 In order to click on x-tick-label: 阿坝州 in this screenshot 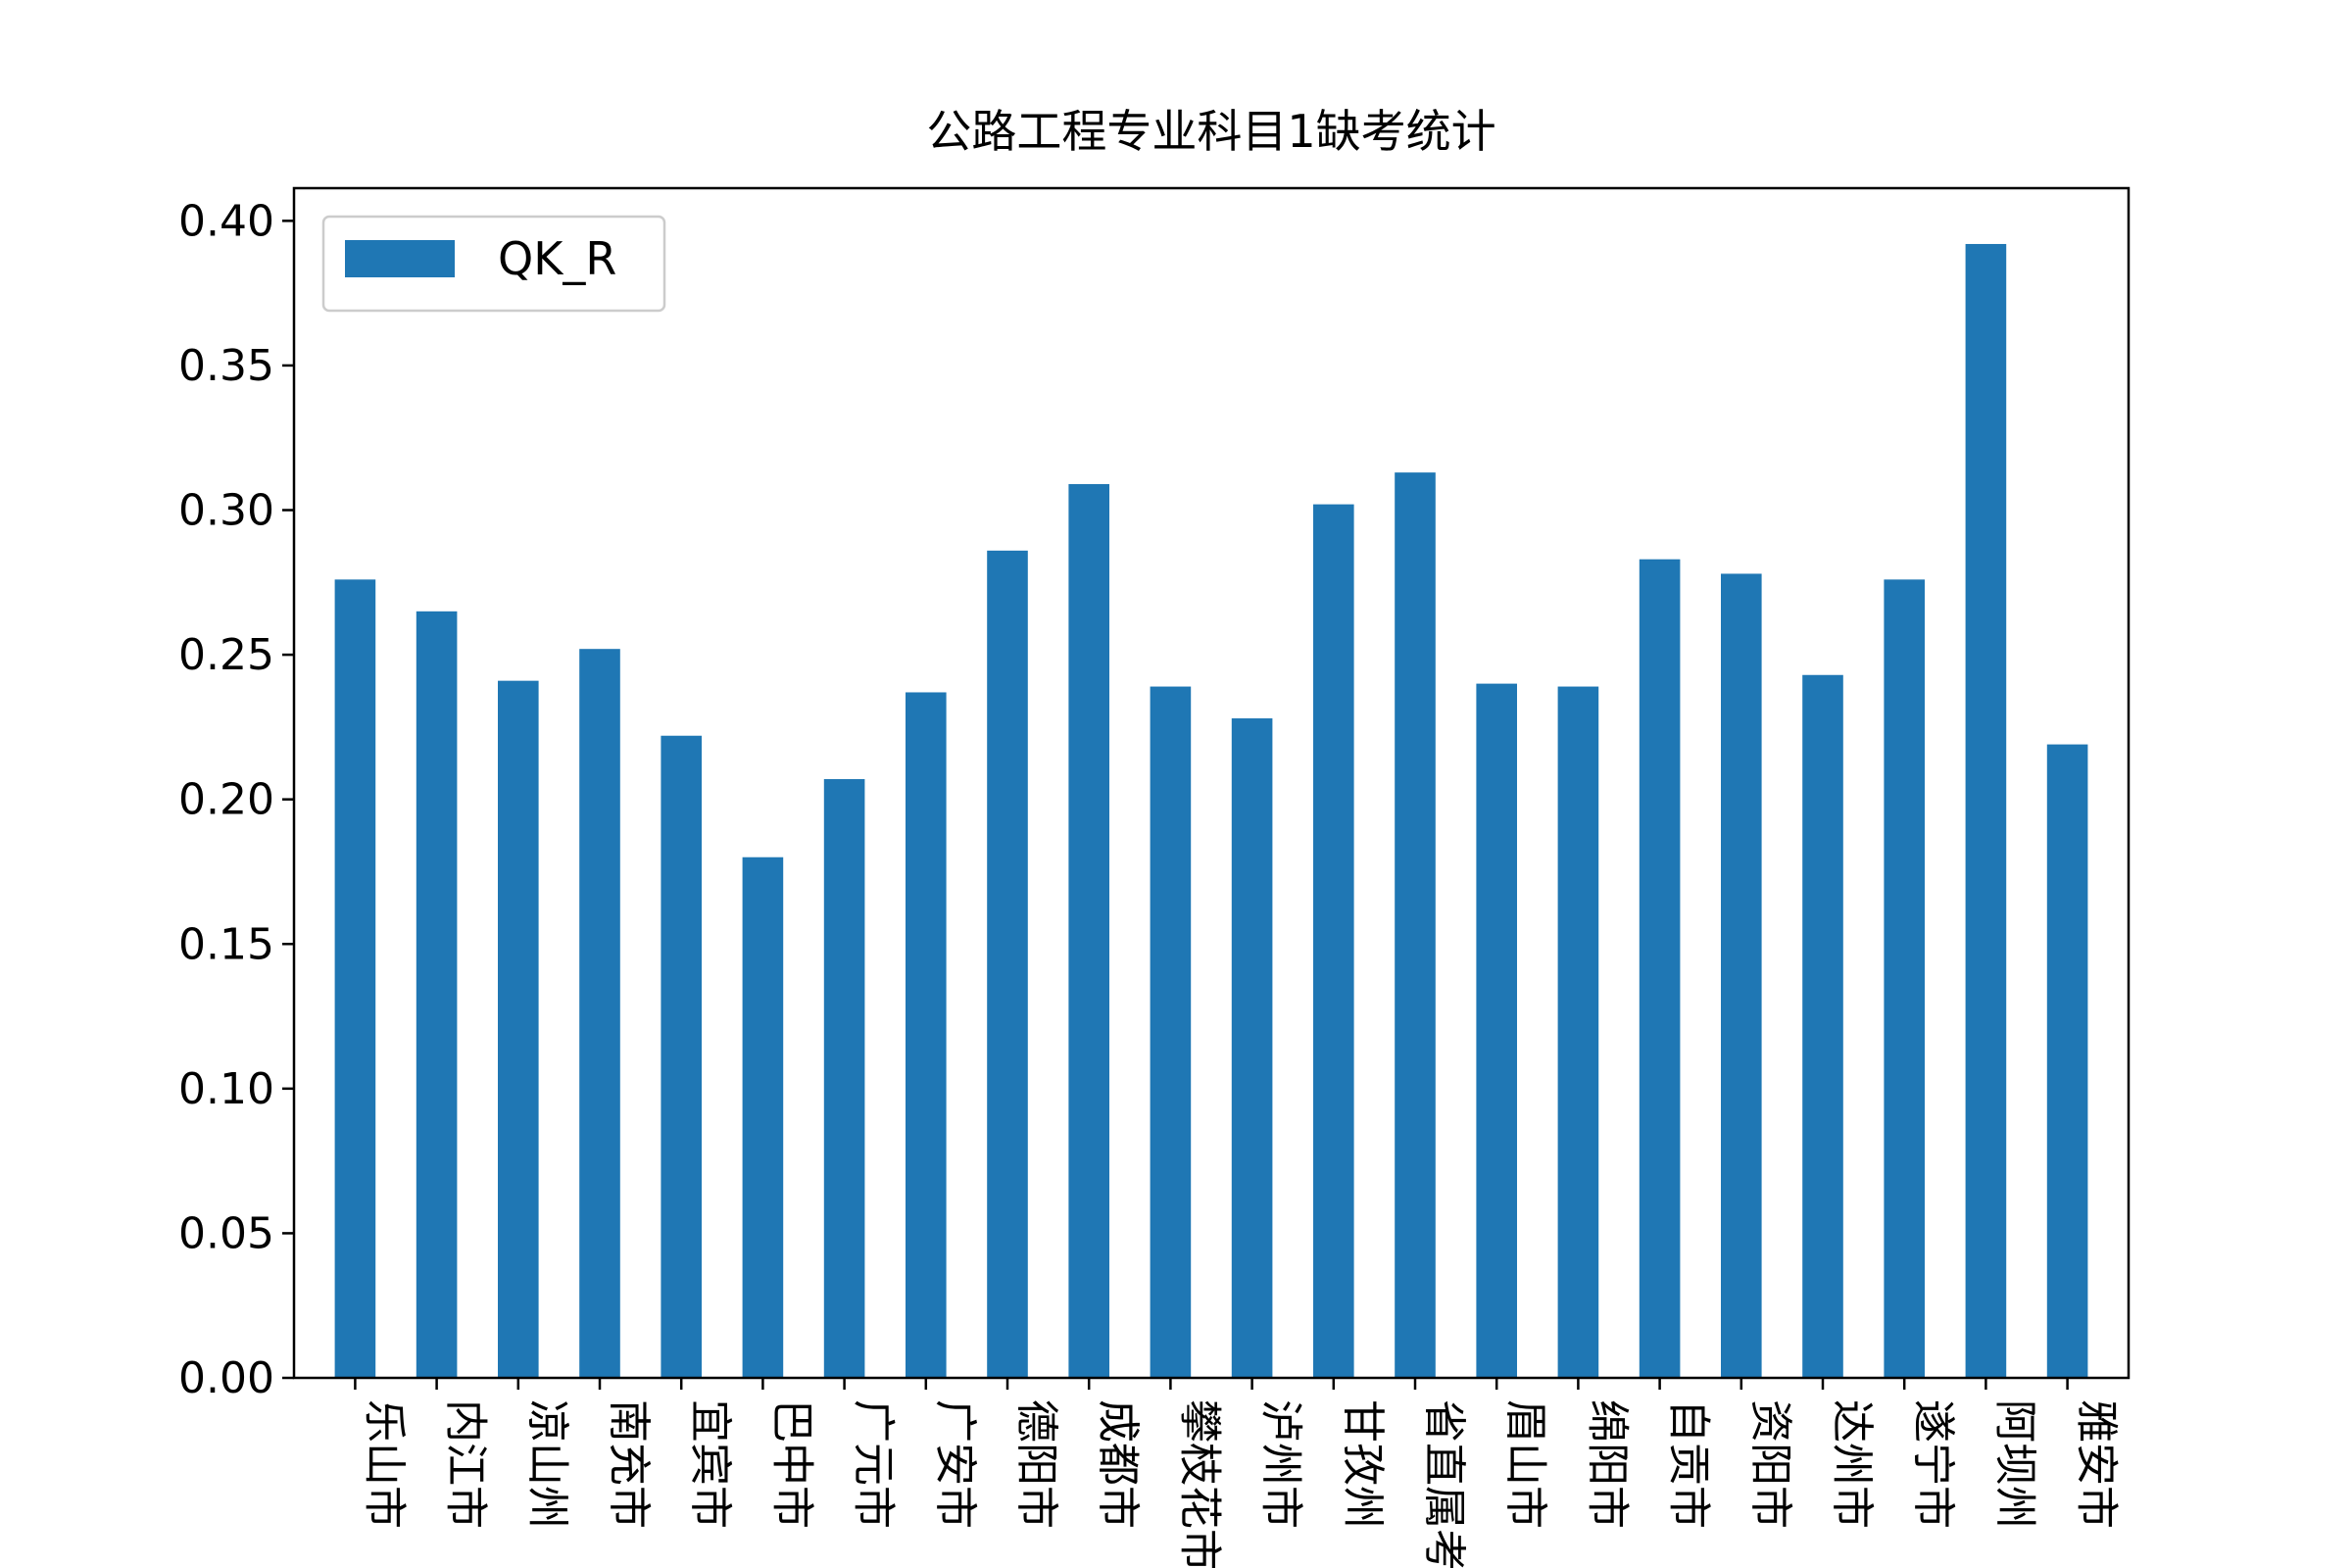, I will do `click(2014, 1464)`.